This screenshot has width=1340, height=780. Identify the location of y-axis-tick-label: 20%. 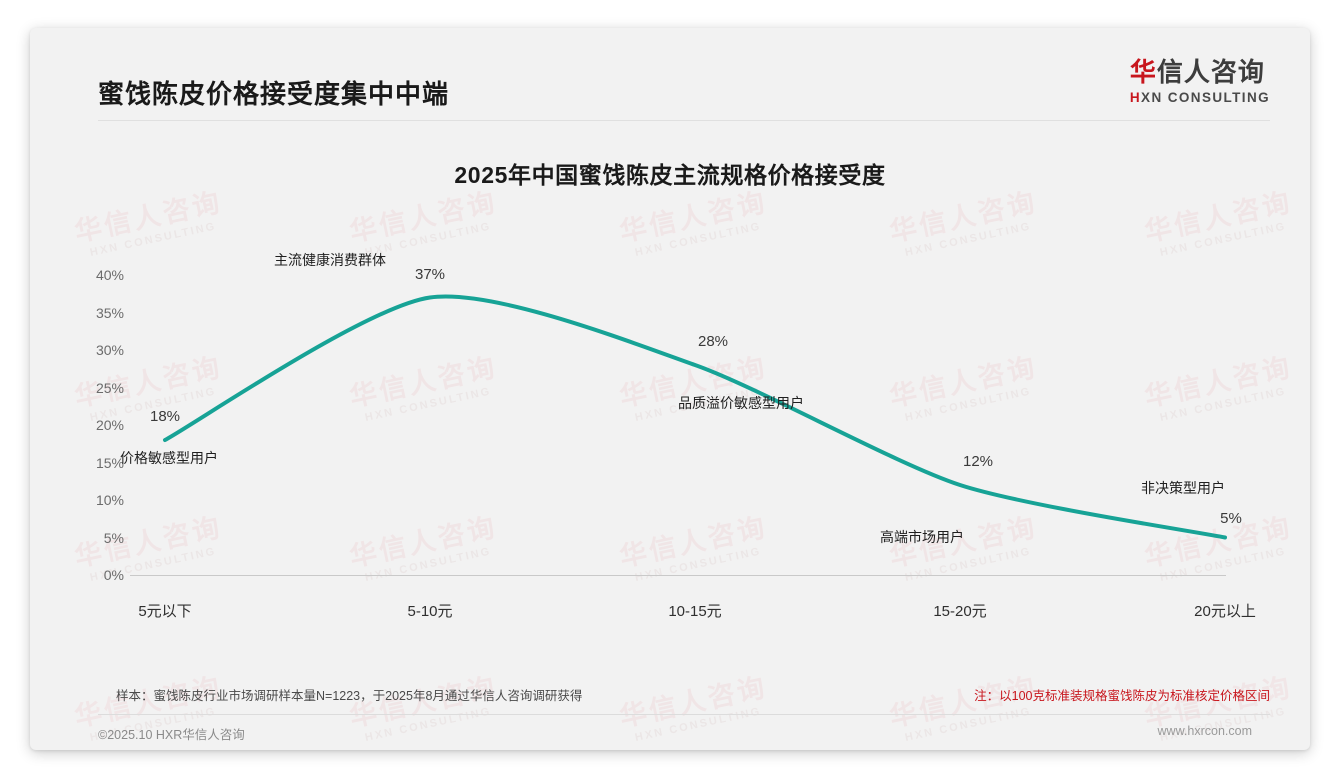
(109, 425).